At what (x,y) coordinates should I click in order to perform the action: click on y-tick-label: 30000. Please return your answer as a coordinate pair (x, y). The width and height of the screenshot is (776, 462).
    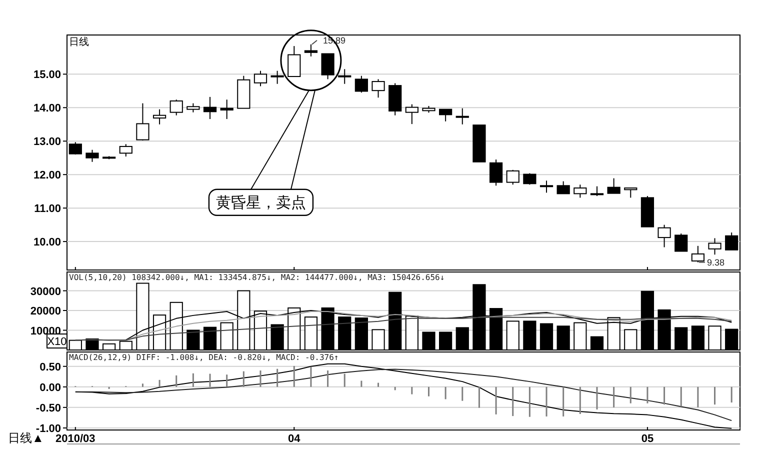
    Looking at the image, I should click on (45, 292).